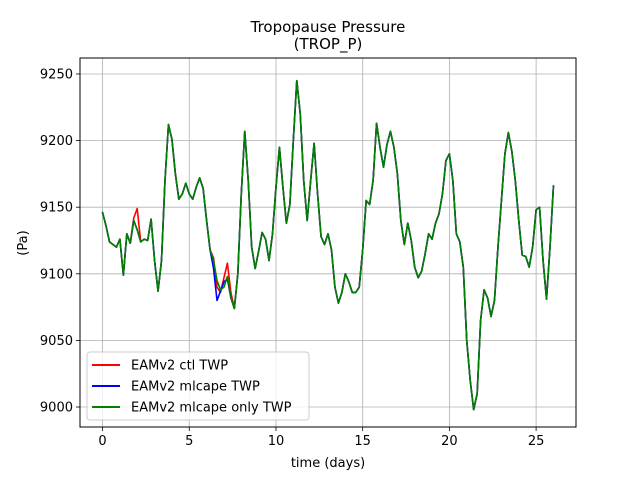 The image size is (640, 480). Describe the element at coordinates (189, 441) in the screenshot. I see `x-tick-label: 5` at that location.